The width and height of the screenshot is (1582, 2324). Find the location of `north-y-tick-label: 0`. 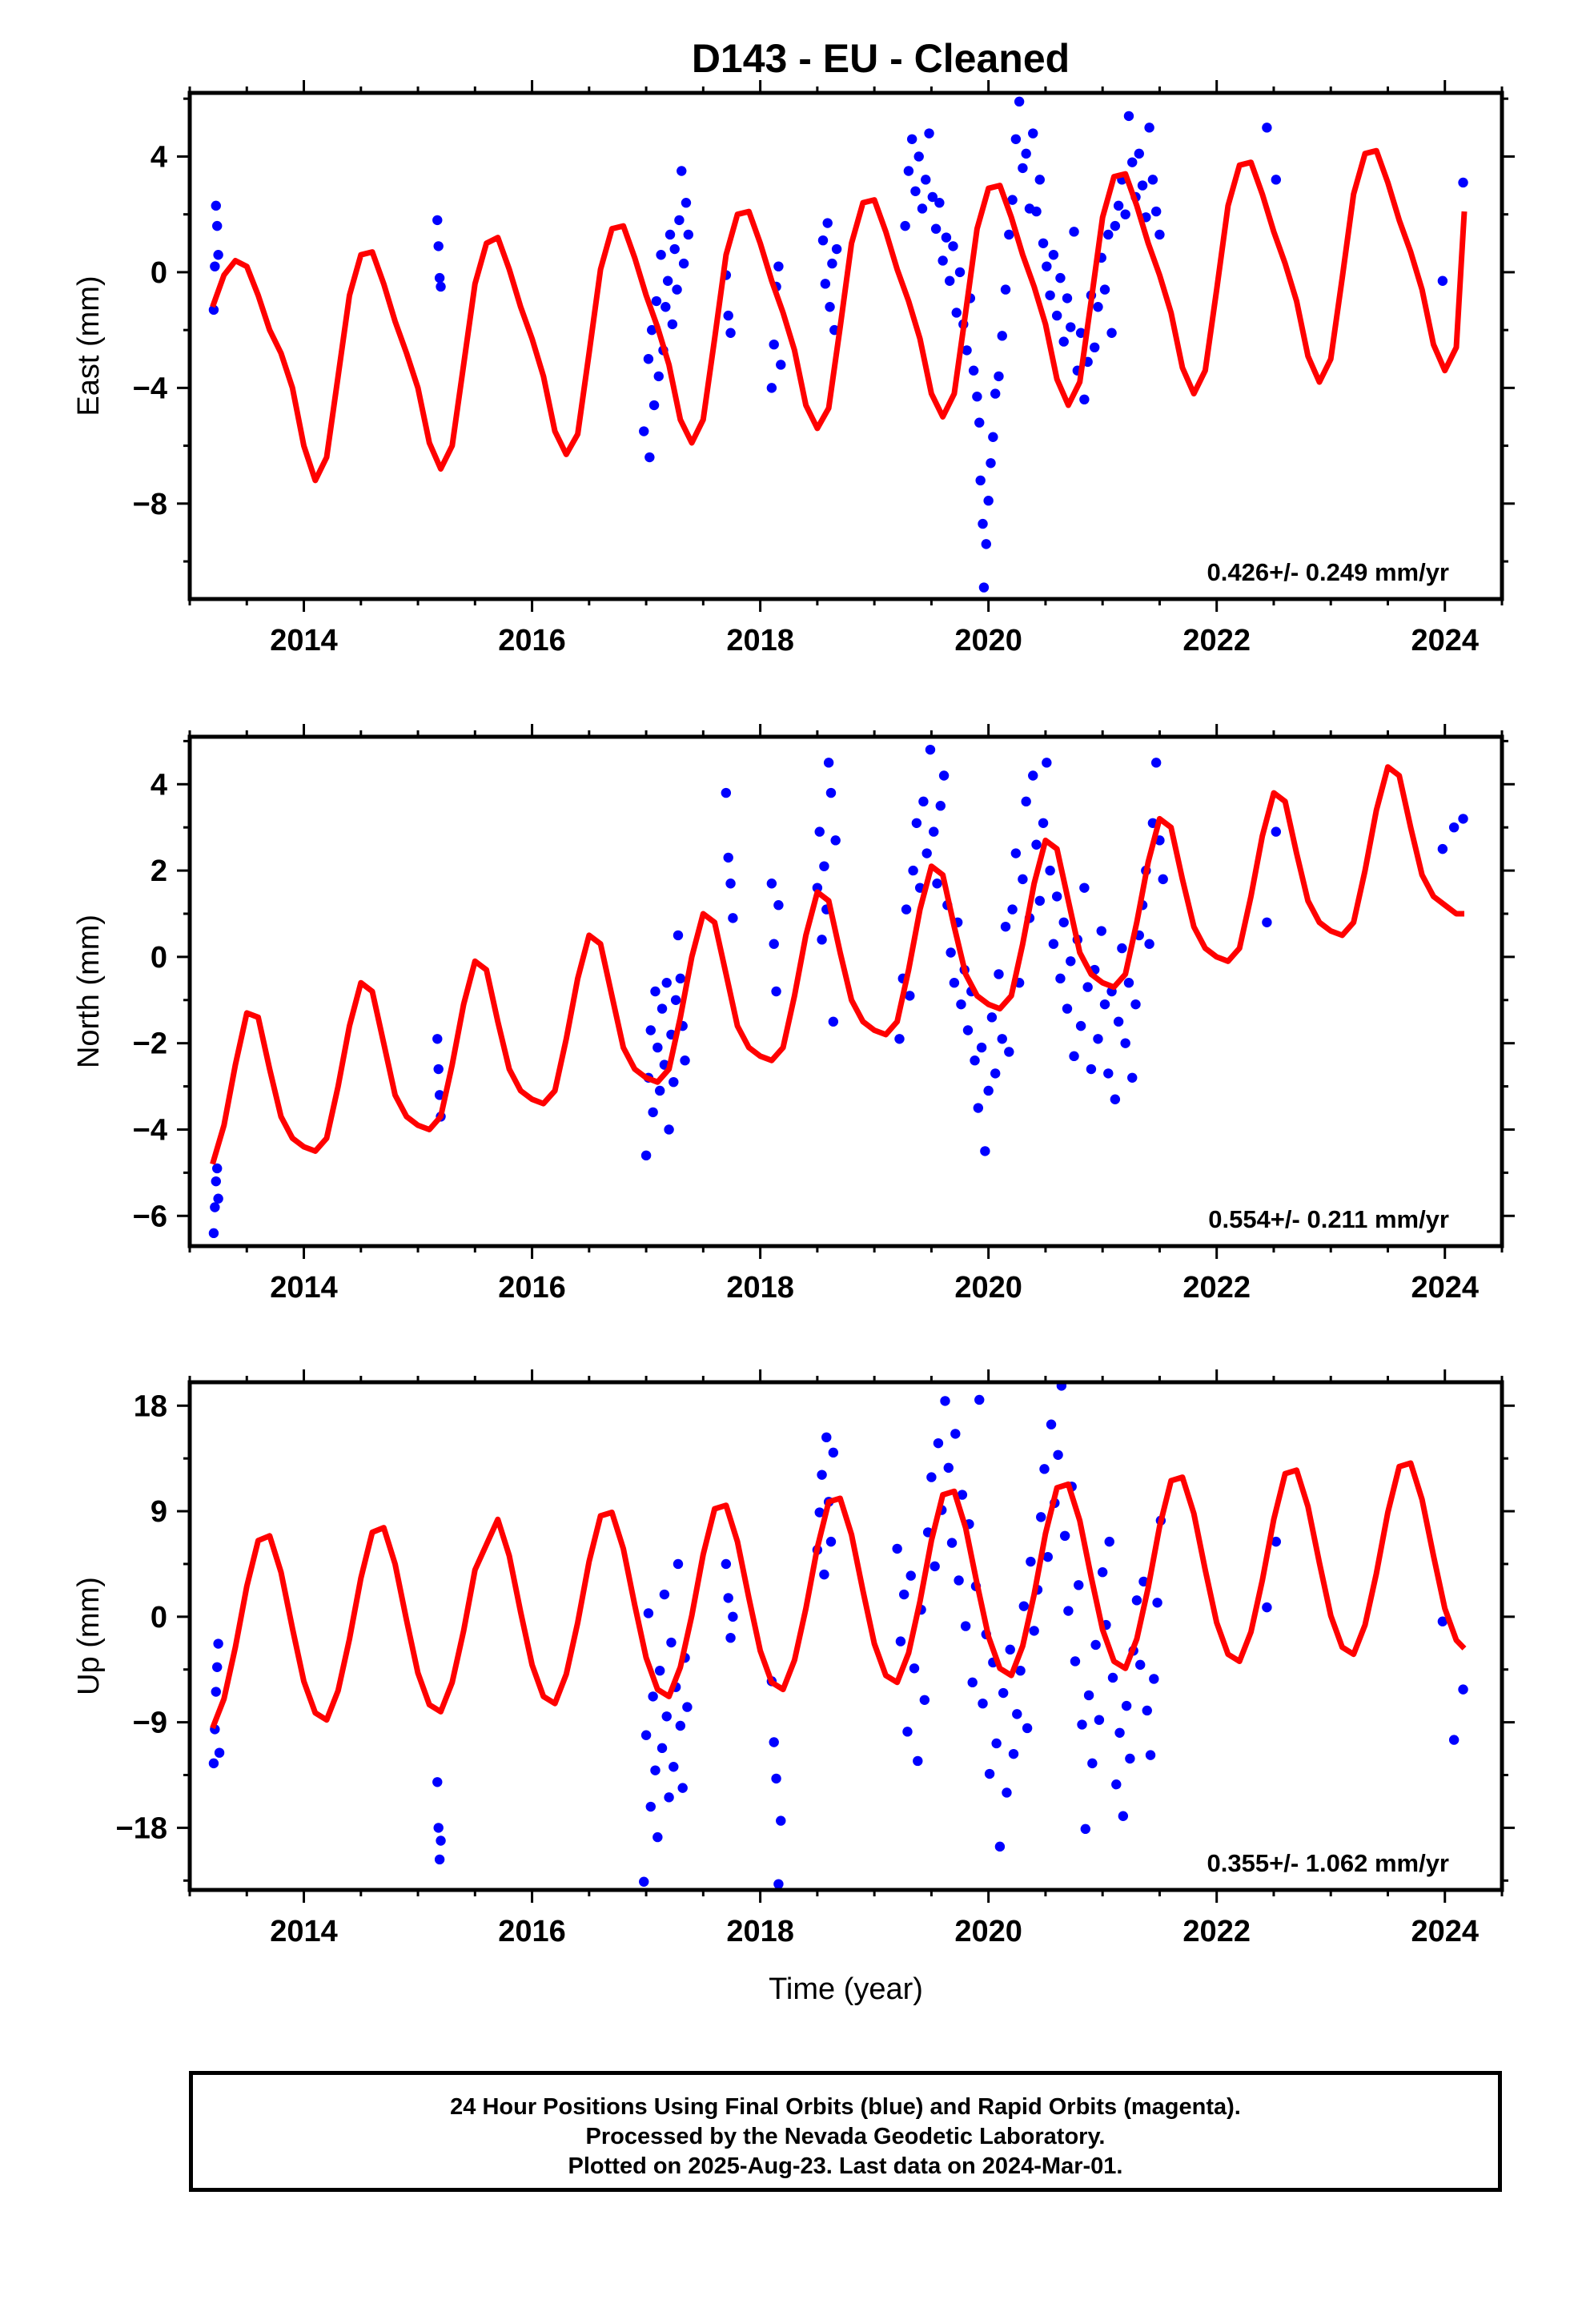

north-y-tick-label: 0 is located at coordinates (159, 958).